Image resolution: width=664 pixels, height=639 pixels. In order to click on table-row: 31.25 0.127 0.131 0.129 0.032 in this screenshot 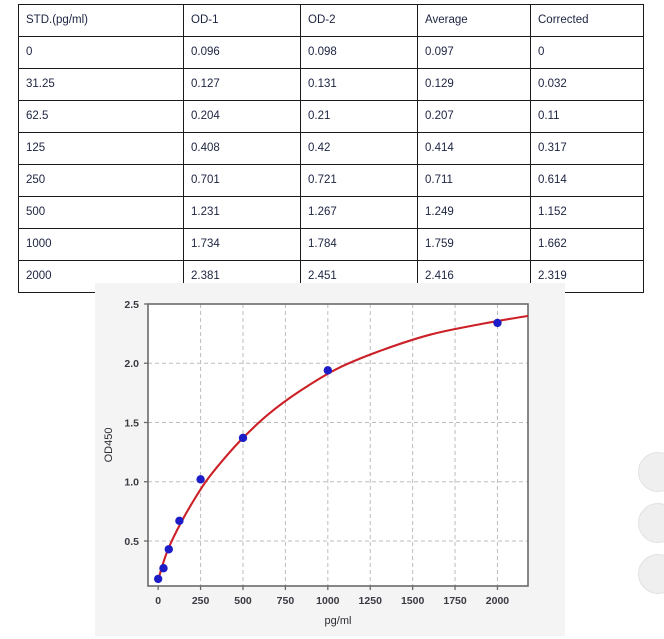, I will do `click(331, 84)`.